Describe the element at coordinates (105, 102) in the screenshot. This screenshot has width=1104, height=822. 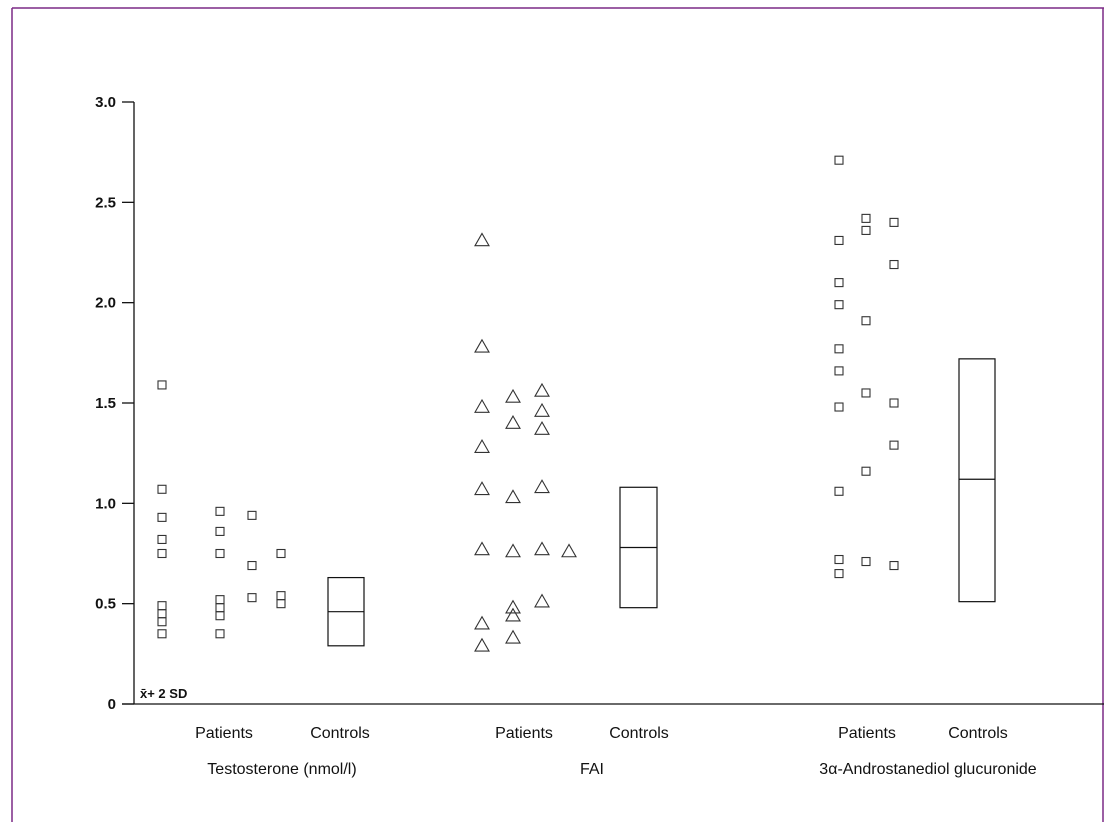
I see `y-tick-label: 3.0` at that location.